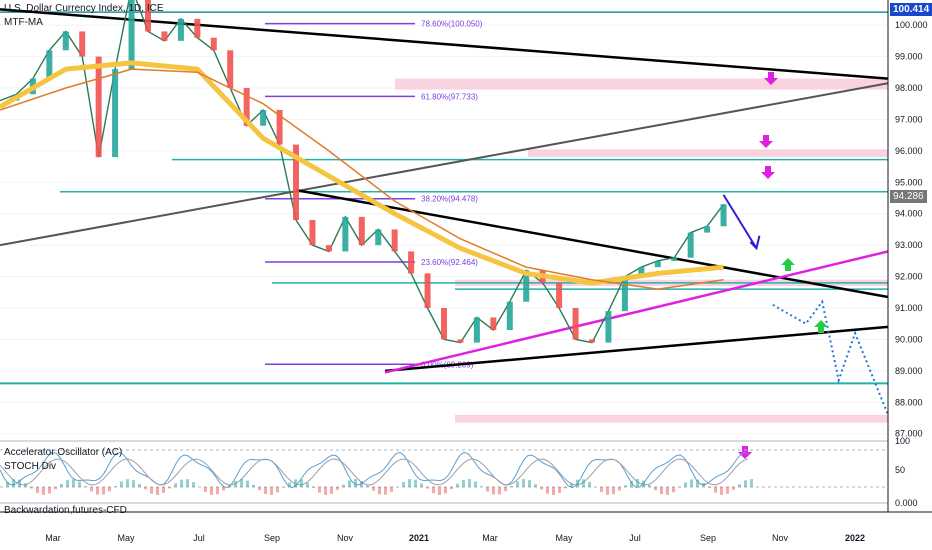 The image size is (932, 550). Describe the element at coordinates (855, 538) in the screenshot. I see `x-tick-label: 2022` at that location.